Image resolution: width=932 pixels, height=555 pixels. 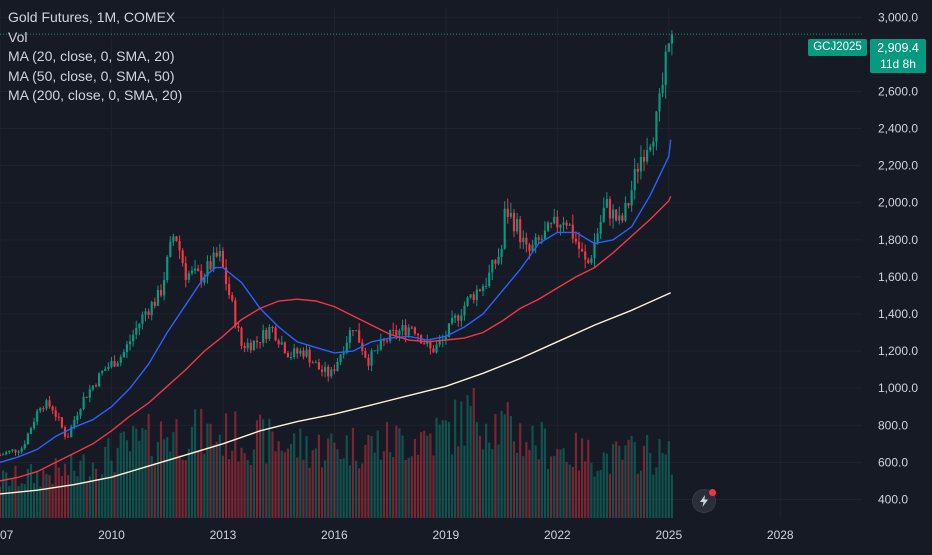 I want to click on y-tick-label: 2,600.0, so click(x=898, y=91).